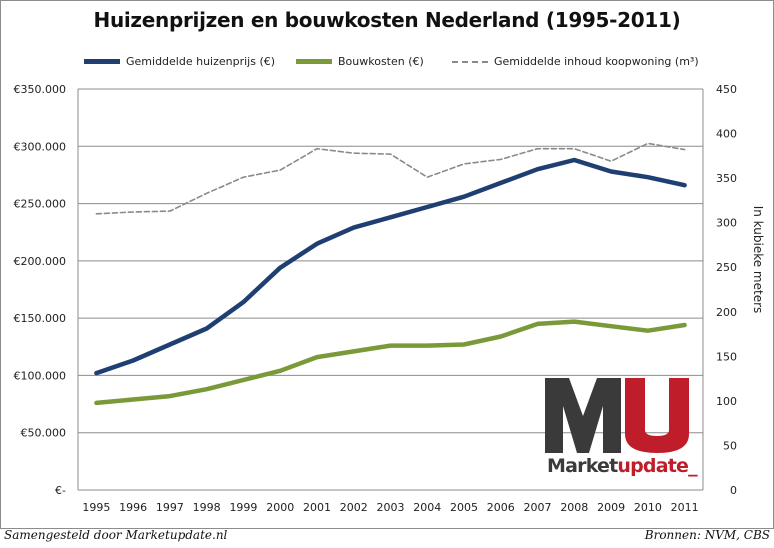  Describe the element at coordinates (726, 223) in the screenshot. I see `y-right-tick-label: 300` at that location.